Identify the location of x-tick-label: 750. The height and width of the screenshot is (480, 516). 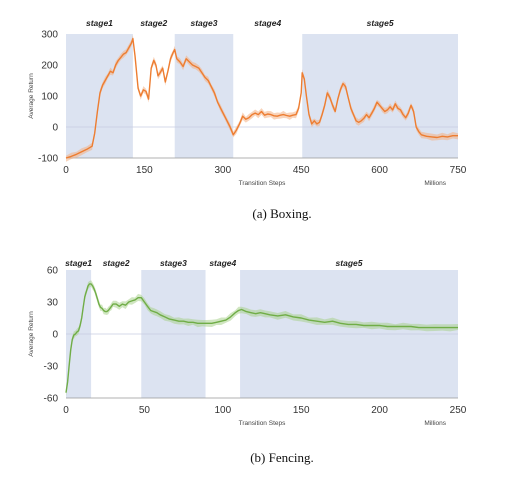
(458, 170).